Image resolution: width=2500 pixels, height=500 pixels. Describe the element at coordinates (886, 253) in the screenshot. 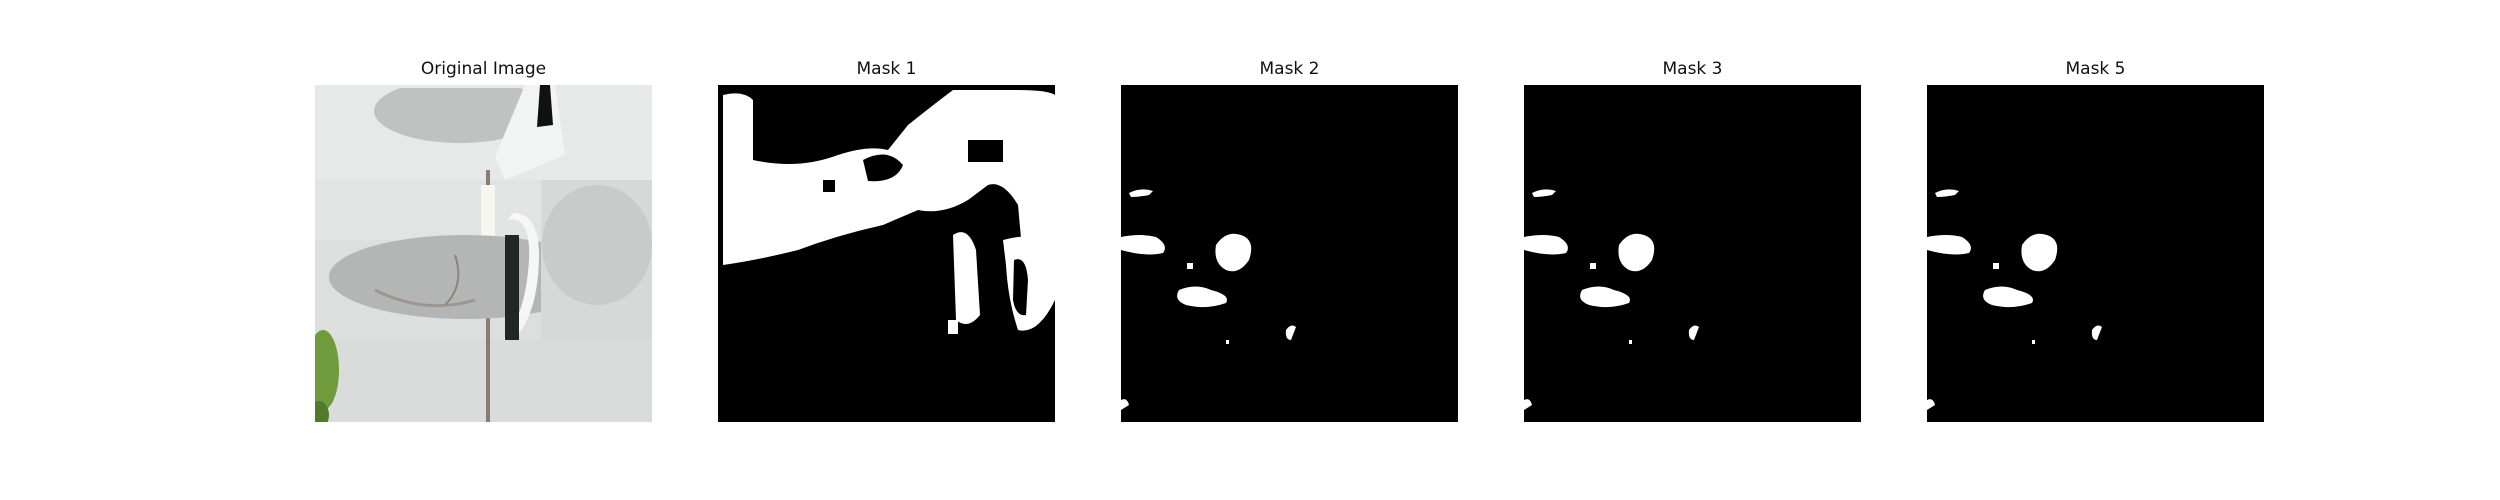

I see `mask-1-image` at that location.